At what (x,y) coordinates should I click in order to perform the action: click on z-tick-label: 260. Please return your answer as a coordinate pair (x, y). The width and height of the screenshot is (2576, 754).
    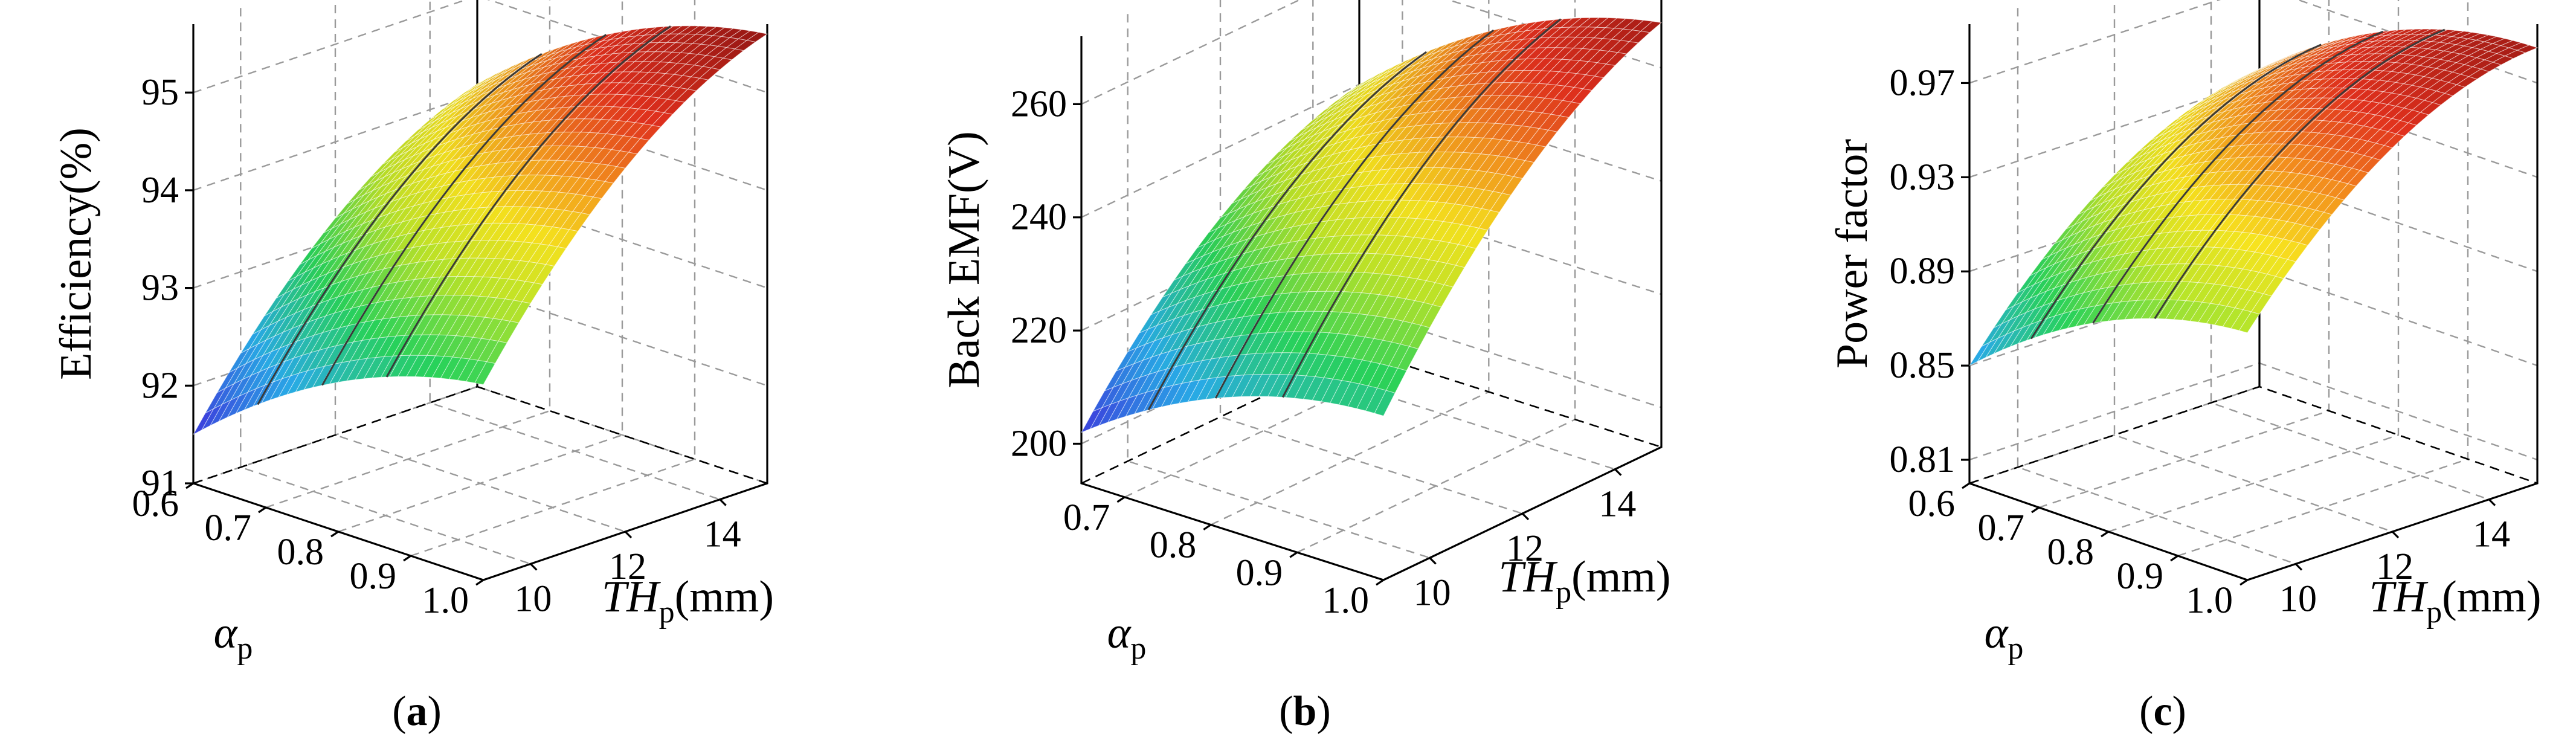
    Looking at the image, I should click on (1039, 103).